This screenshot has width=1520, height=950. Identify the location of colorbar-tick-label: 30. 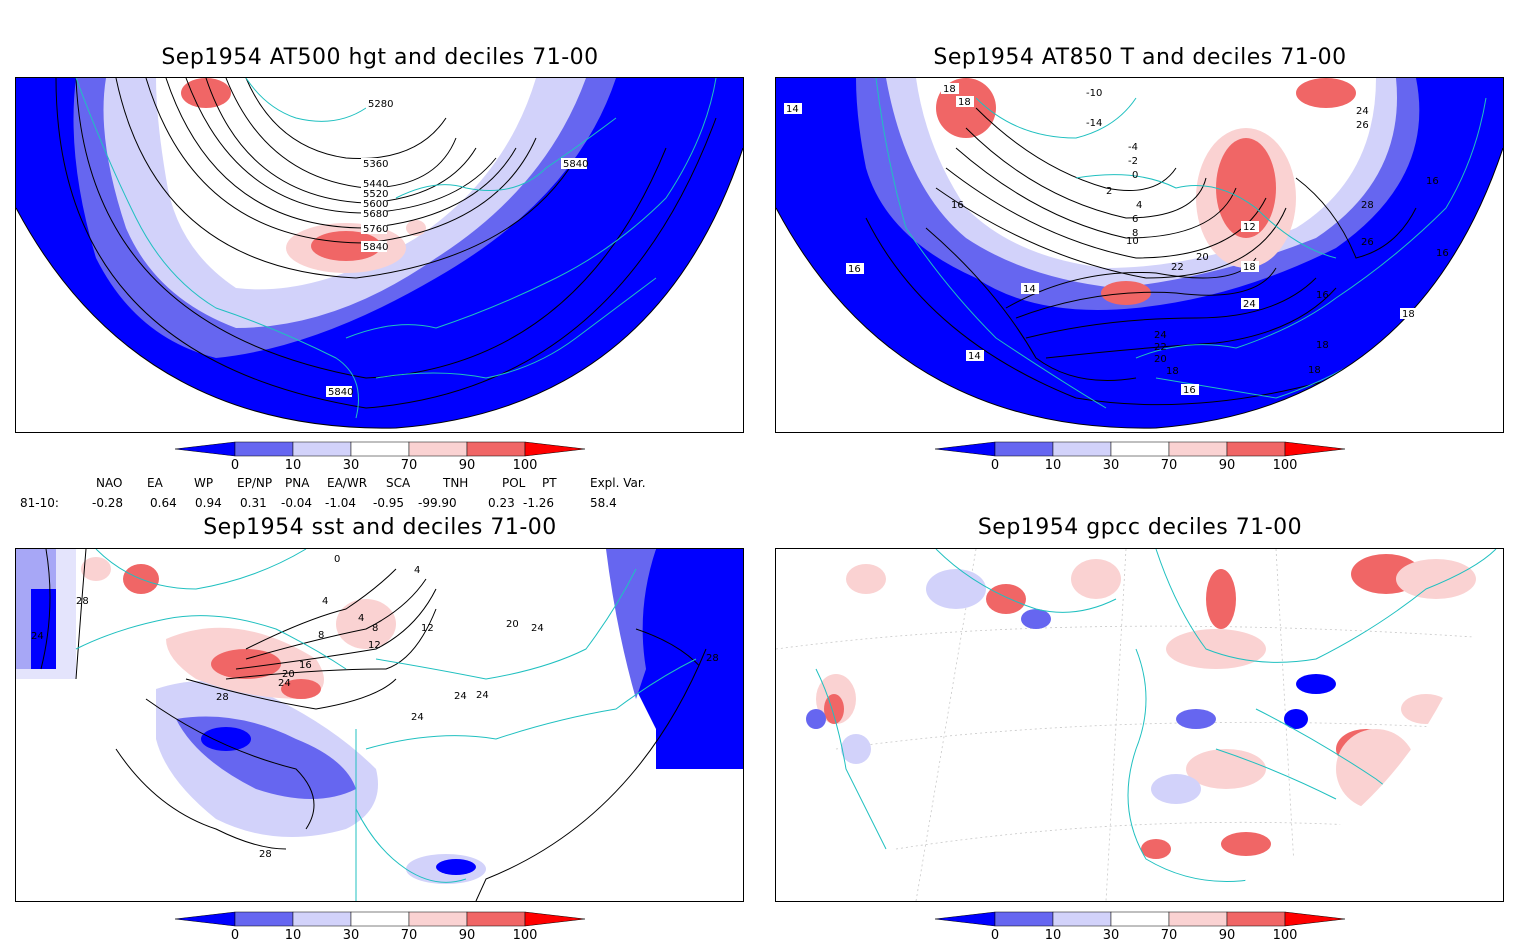
(1111, 935).